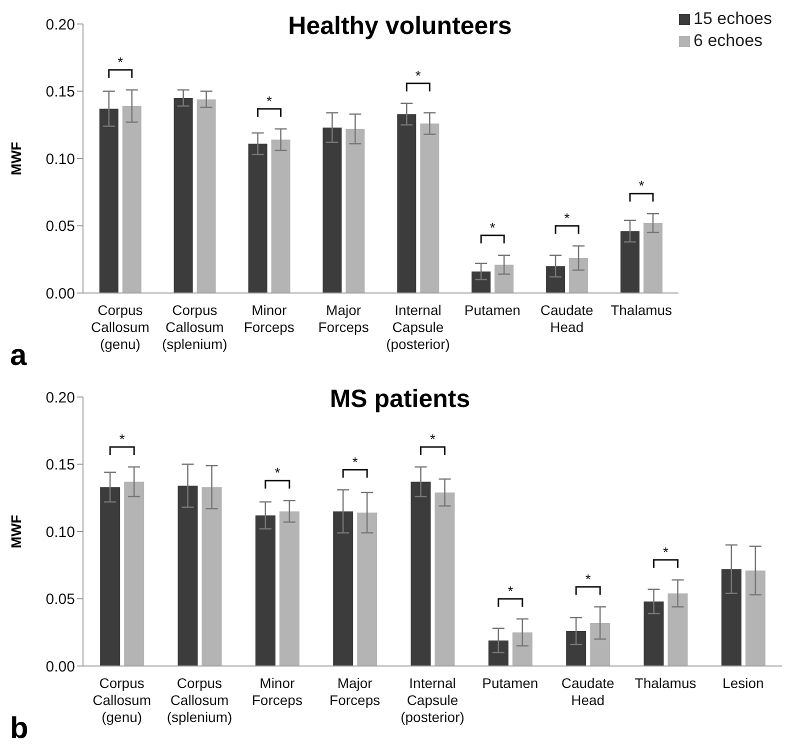 The height and width of the screenshot is (746, 800). Describe the element at coordinates (400, 26) in the screenshot. I see `chart-title: Healthy volunteers` at that location.